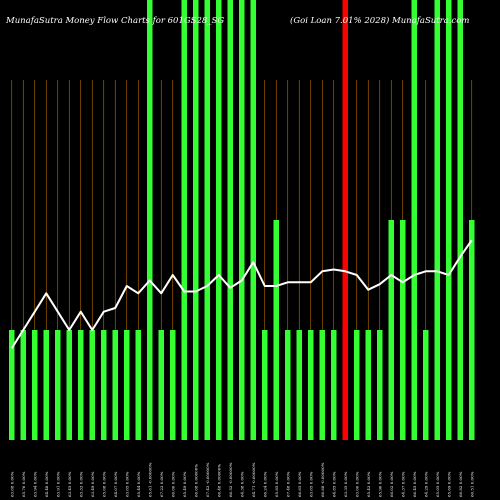 The image size is (500, 500). I want to click on x-tick-label: 65.76 0.00%, so click(23, 484).